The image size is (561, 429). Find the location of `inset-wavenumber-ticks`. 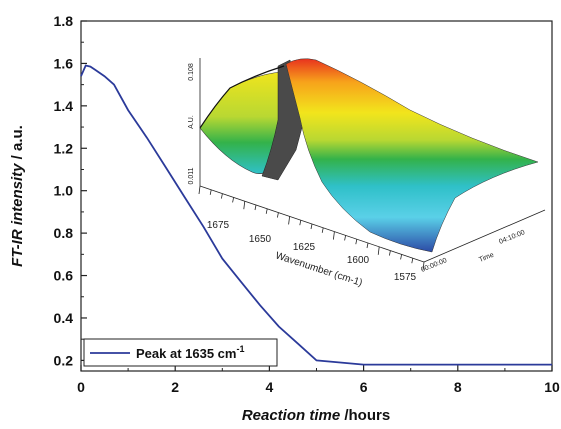

inset-wavenumber-ticks is located at coordinates (311, 228).